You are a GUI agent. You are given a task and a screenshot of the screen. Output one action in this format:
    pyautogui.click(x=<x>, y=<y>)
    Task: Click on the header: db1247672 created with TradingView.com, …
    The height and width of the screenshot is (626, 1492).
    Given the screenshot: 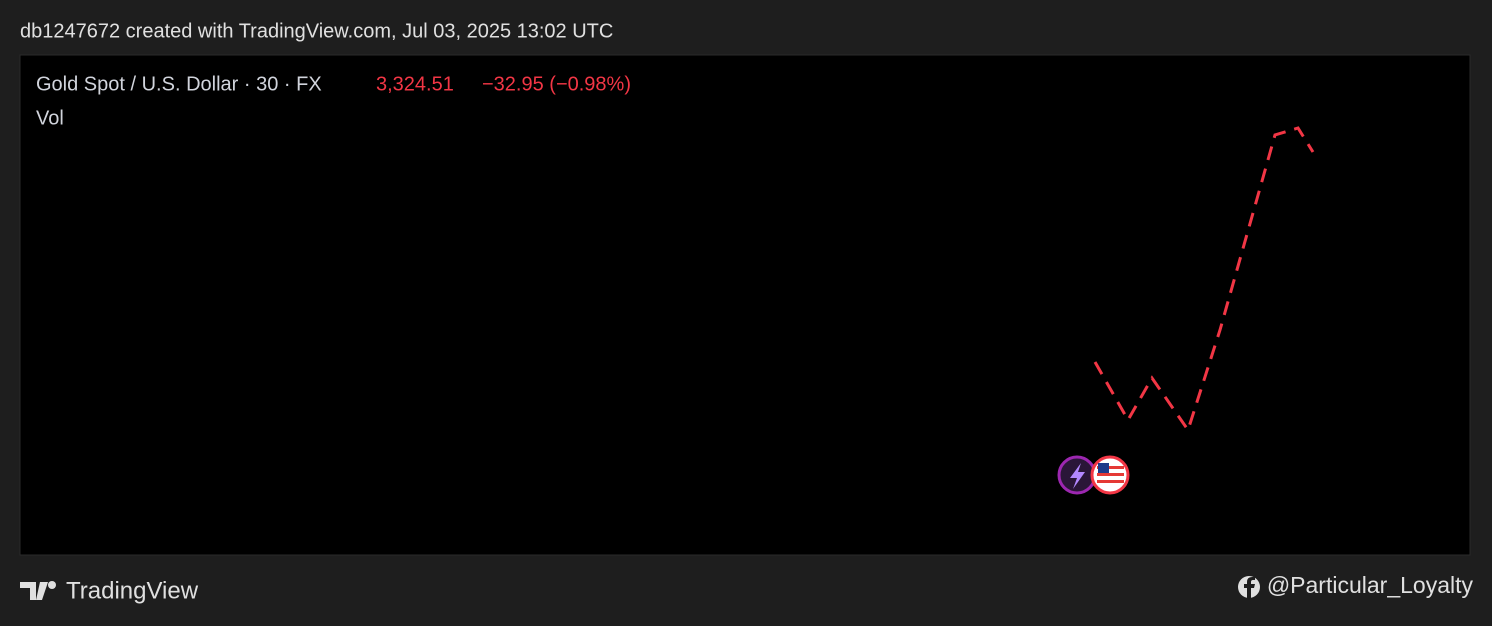 What is the action you would take?
    pyautogui.click(x=316, y=31)
    